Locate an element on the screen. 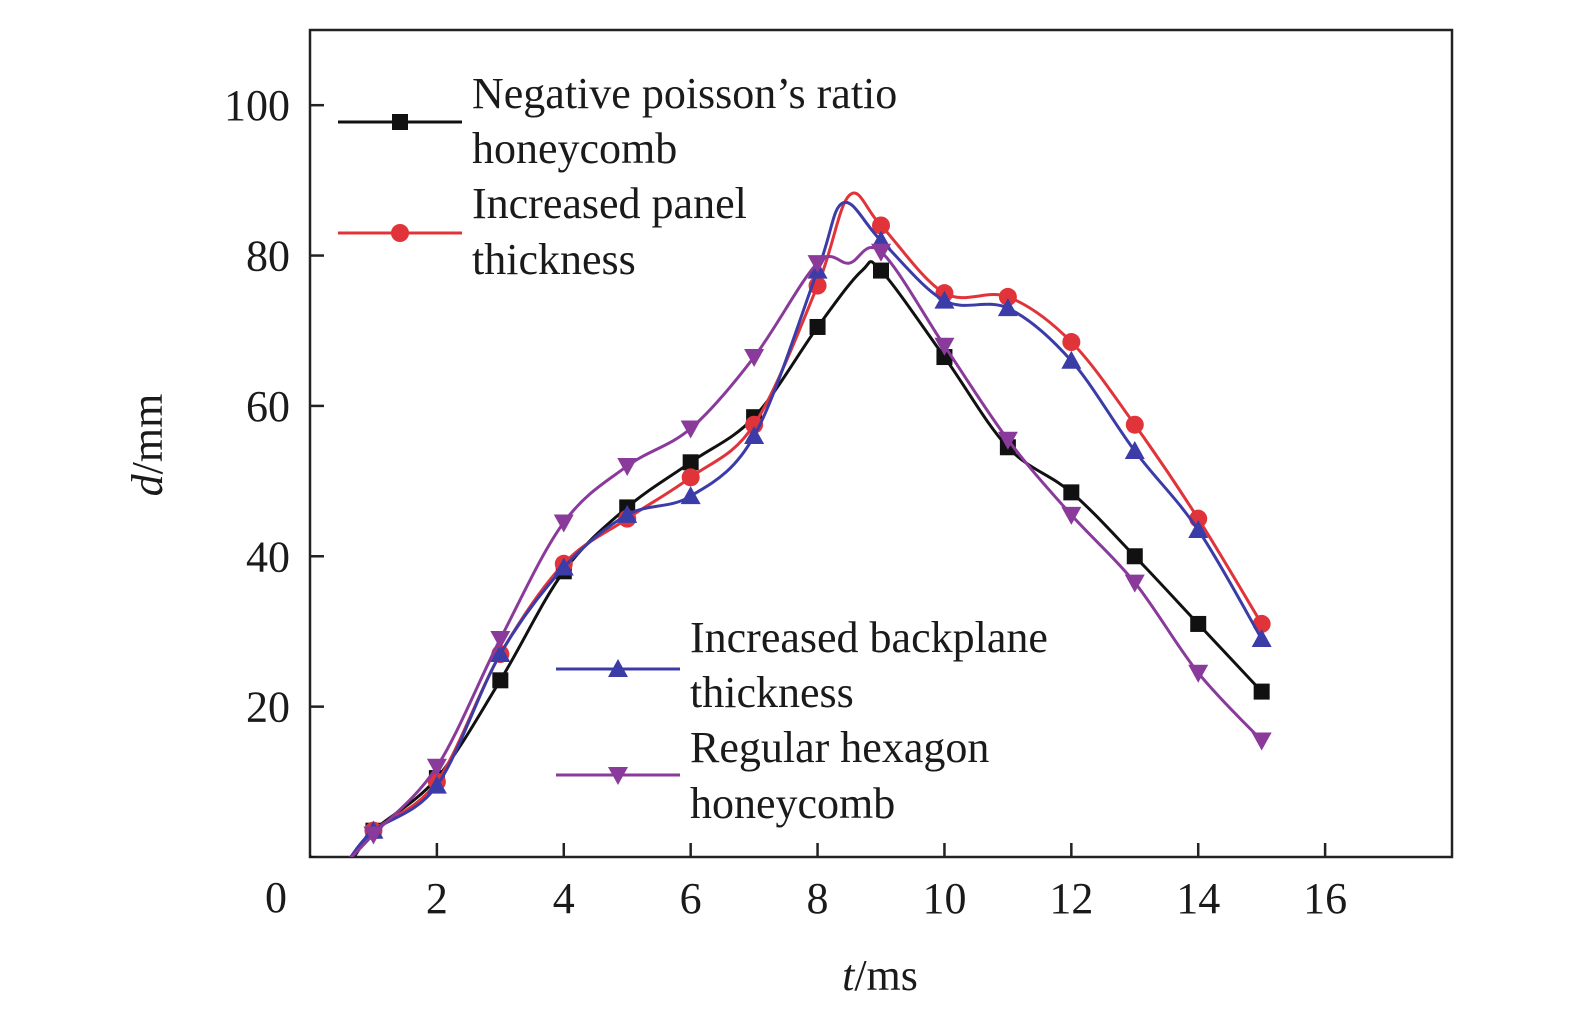  x-tick-label: 10 is located at coordinates (944, 898).